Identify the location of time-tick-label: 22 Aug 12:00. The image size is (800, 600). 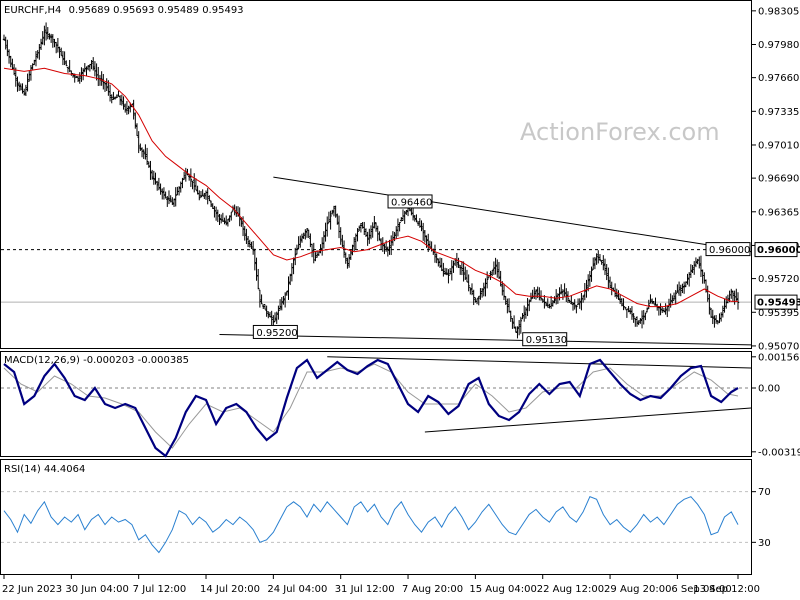
(570, 589).